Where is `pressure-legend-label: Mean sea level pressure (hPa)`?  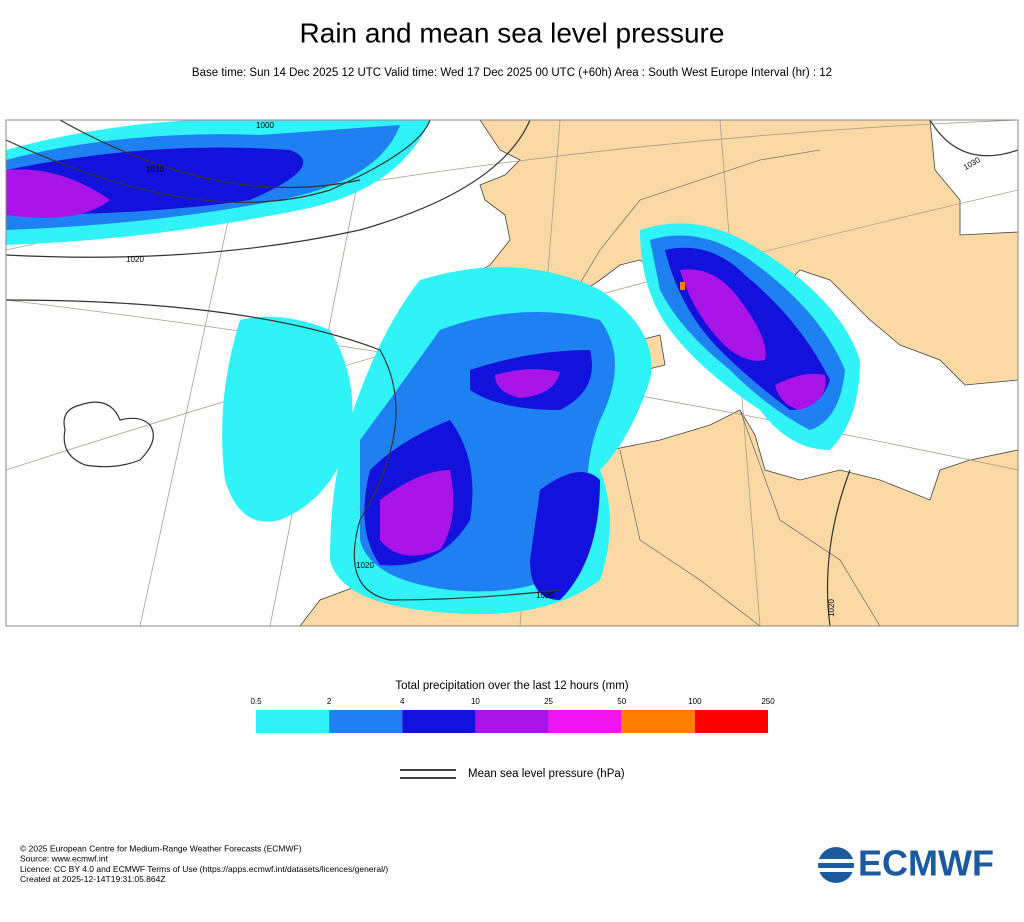
pressure-legend-label: Mean sea level pressure (hPa) is located at coordinates (546, 774).